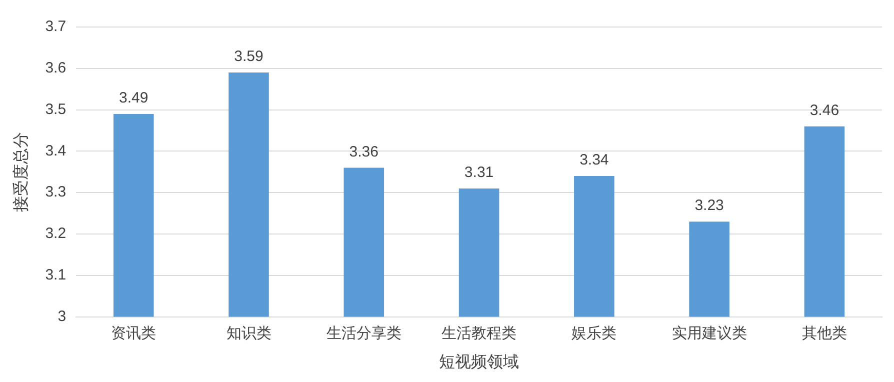 This screenshot has height=382, width=894. I want to click on data-label: 3.46, so click(825, 110).